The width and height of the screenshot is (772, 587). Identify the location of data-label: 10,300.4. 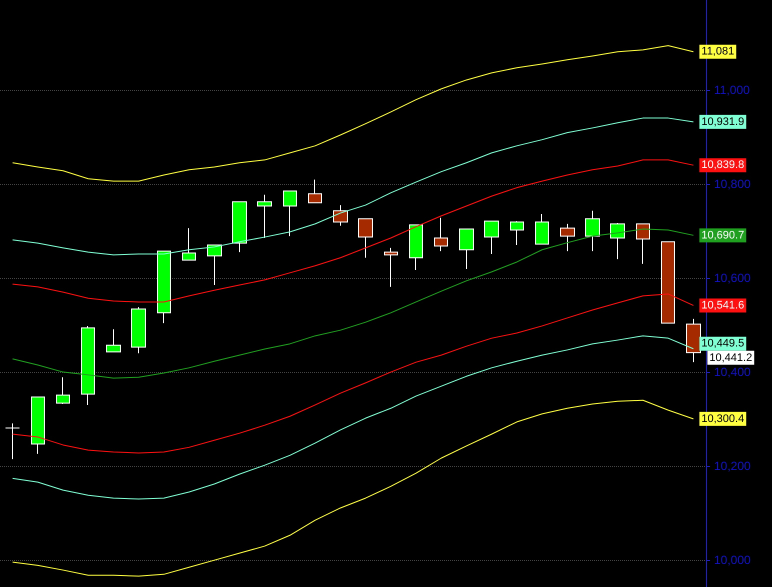
(722, 418).